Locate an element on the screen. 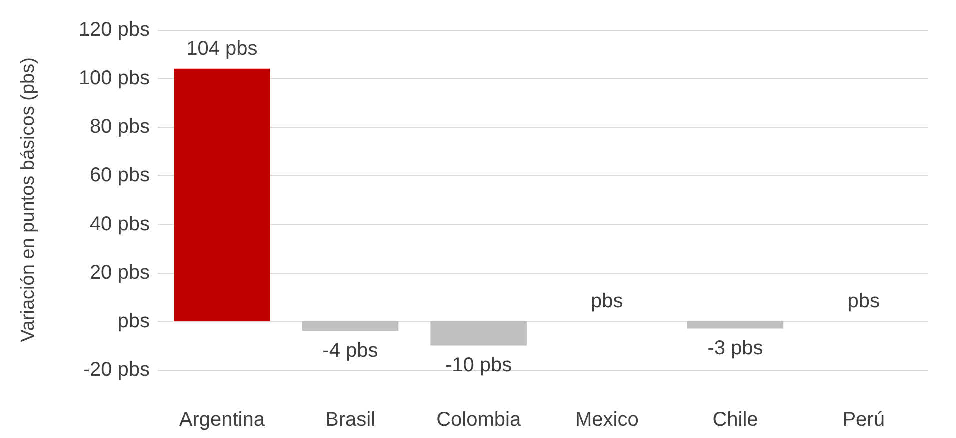 This screenshot has height=438, width=956. y-tick-label: 100 pbs is located at coordinates (114, 79).